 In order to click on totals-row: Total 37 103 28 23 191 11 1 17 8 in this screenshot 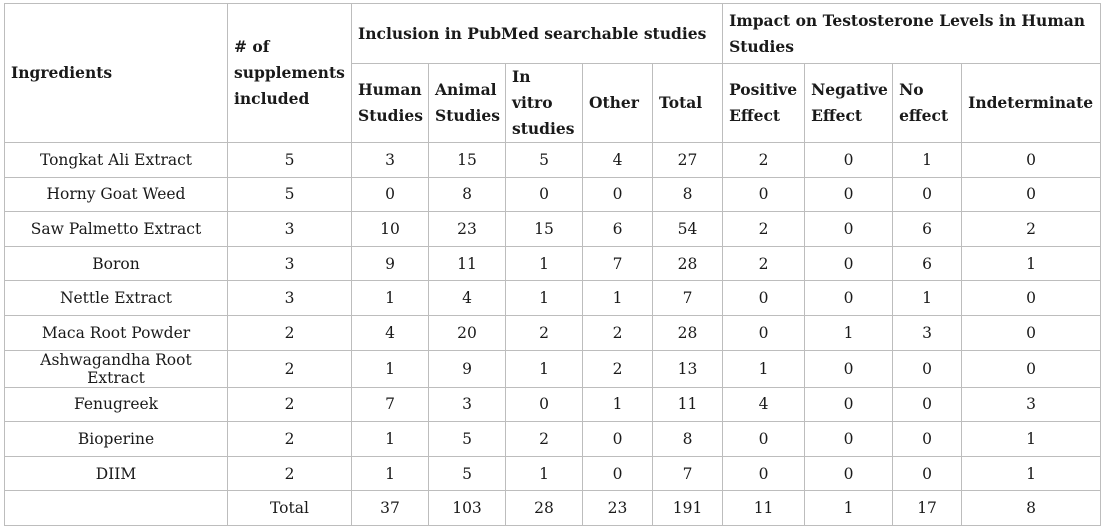, I will do `click(553, 508)`.